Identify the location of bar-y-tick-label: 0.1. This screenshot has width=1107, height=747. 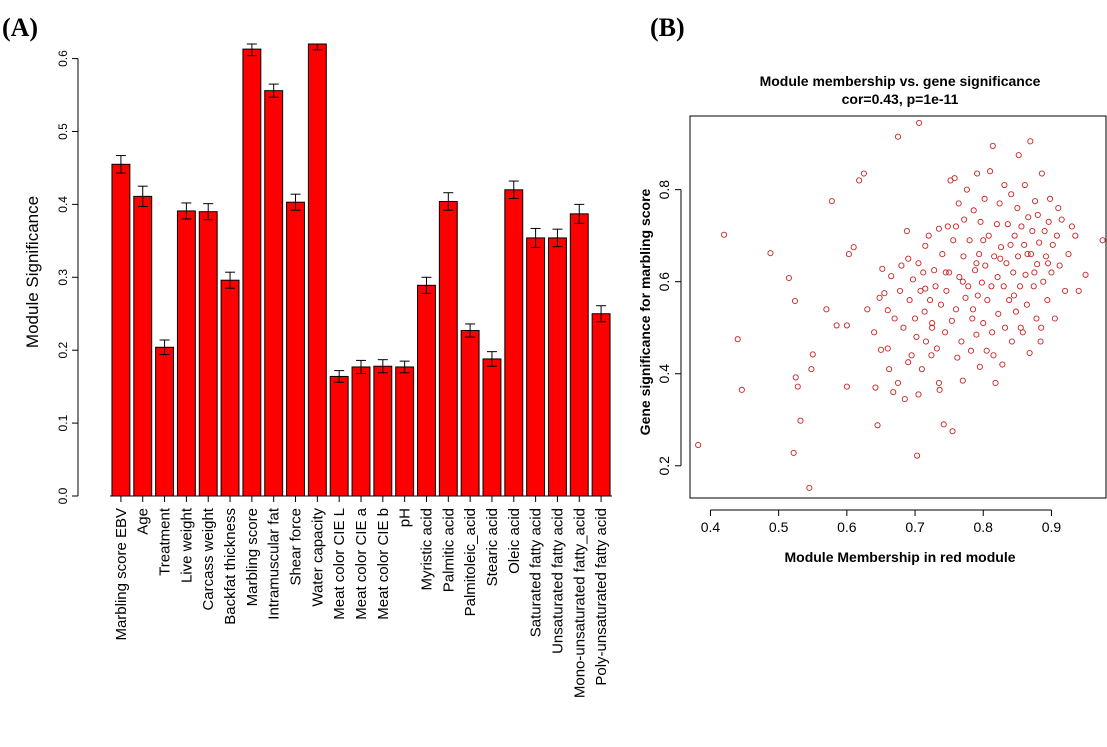
(63, 422).